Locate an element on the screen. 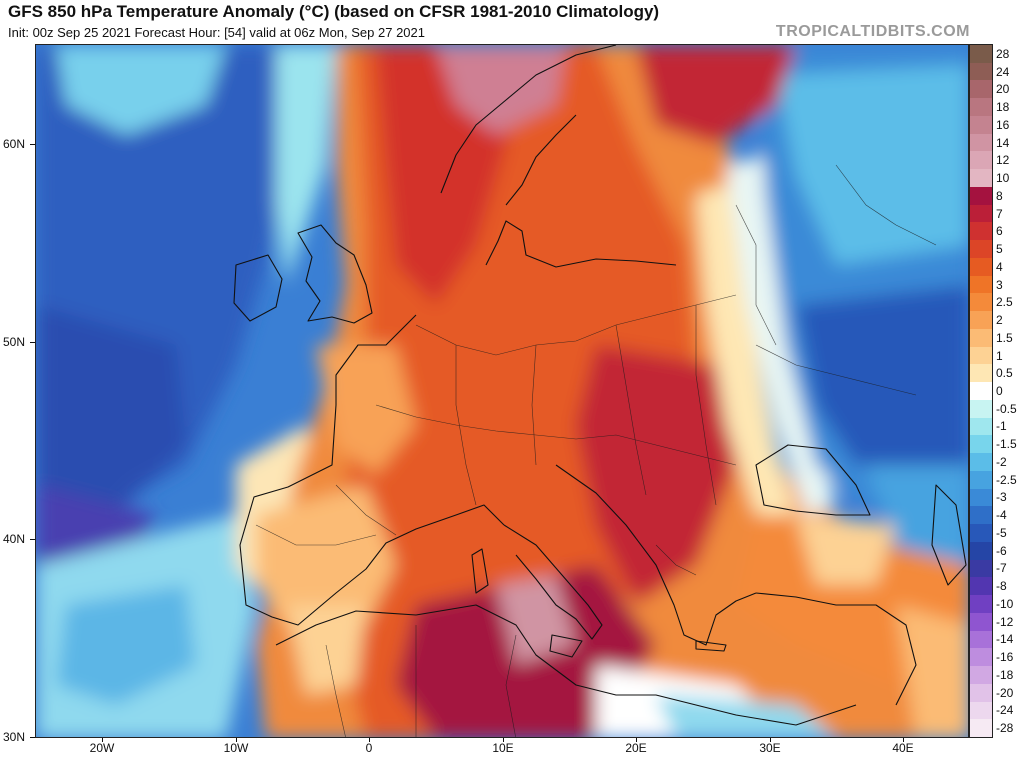  lon-label-40e: 40E is located at coordinates (903, 748).